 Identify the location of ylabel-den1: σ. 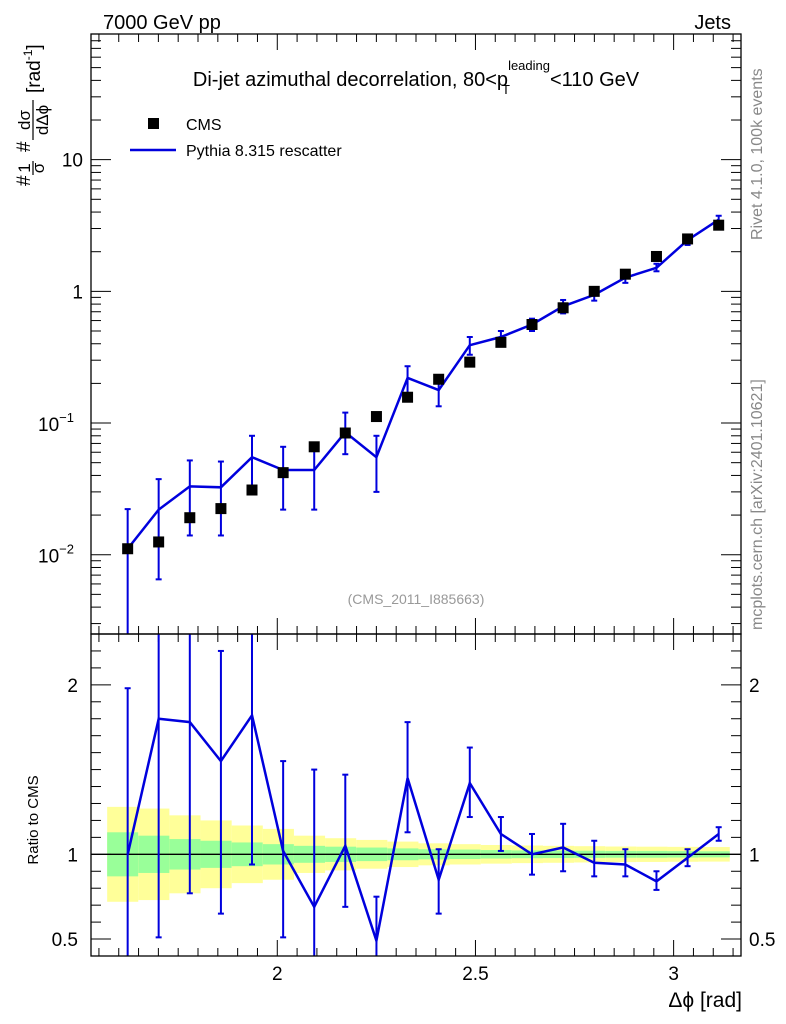
(38, 167).